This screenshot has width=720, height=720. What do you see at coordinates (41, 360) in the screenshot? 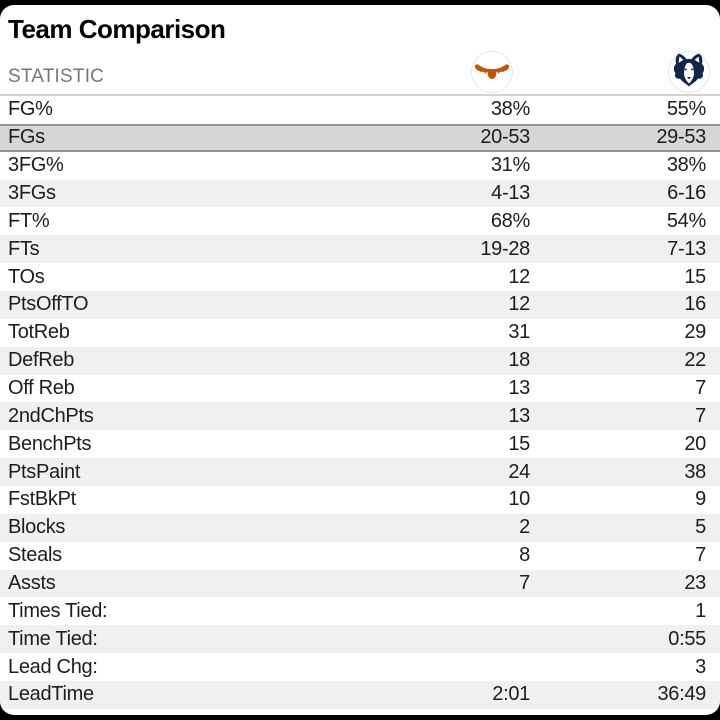
I see `stat-label: DefReb` at bounding box center [41, 360].